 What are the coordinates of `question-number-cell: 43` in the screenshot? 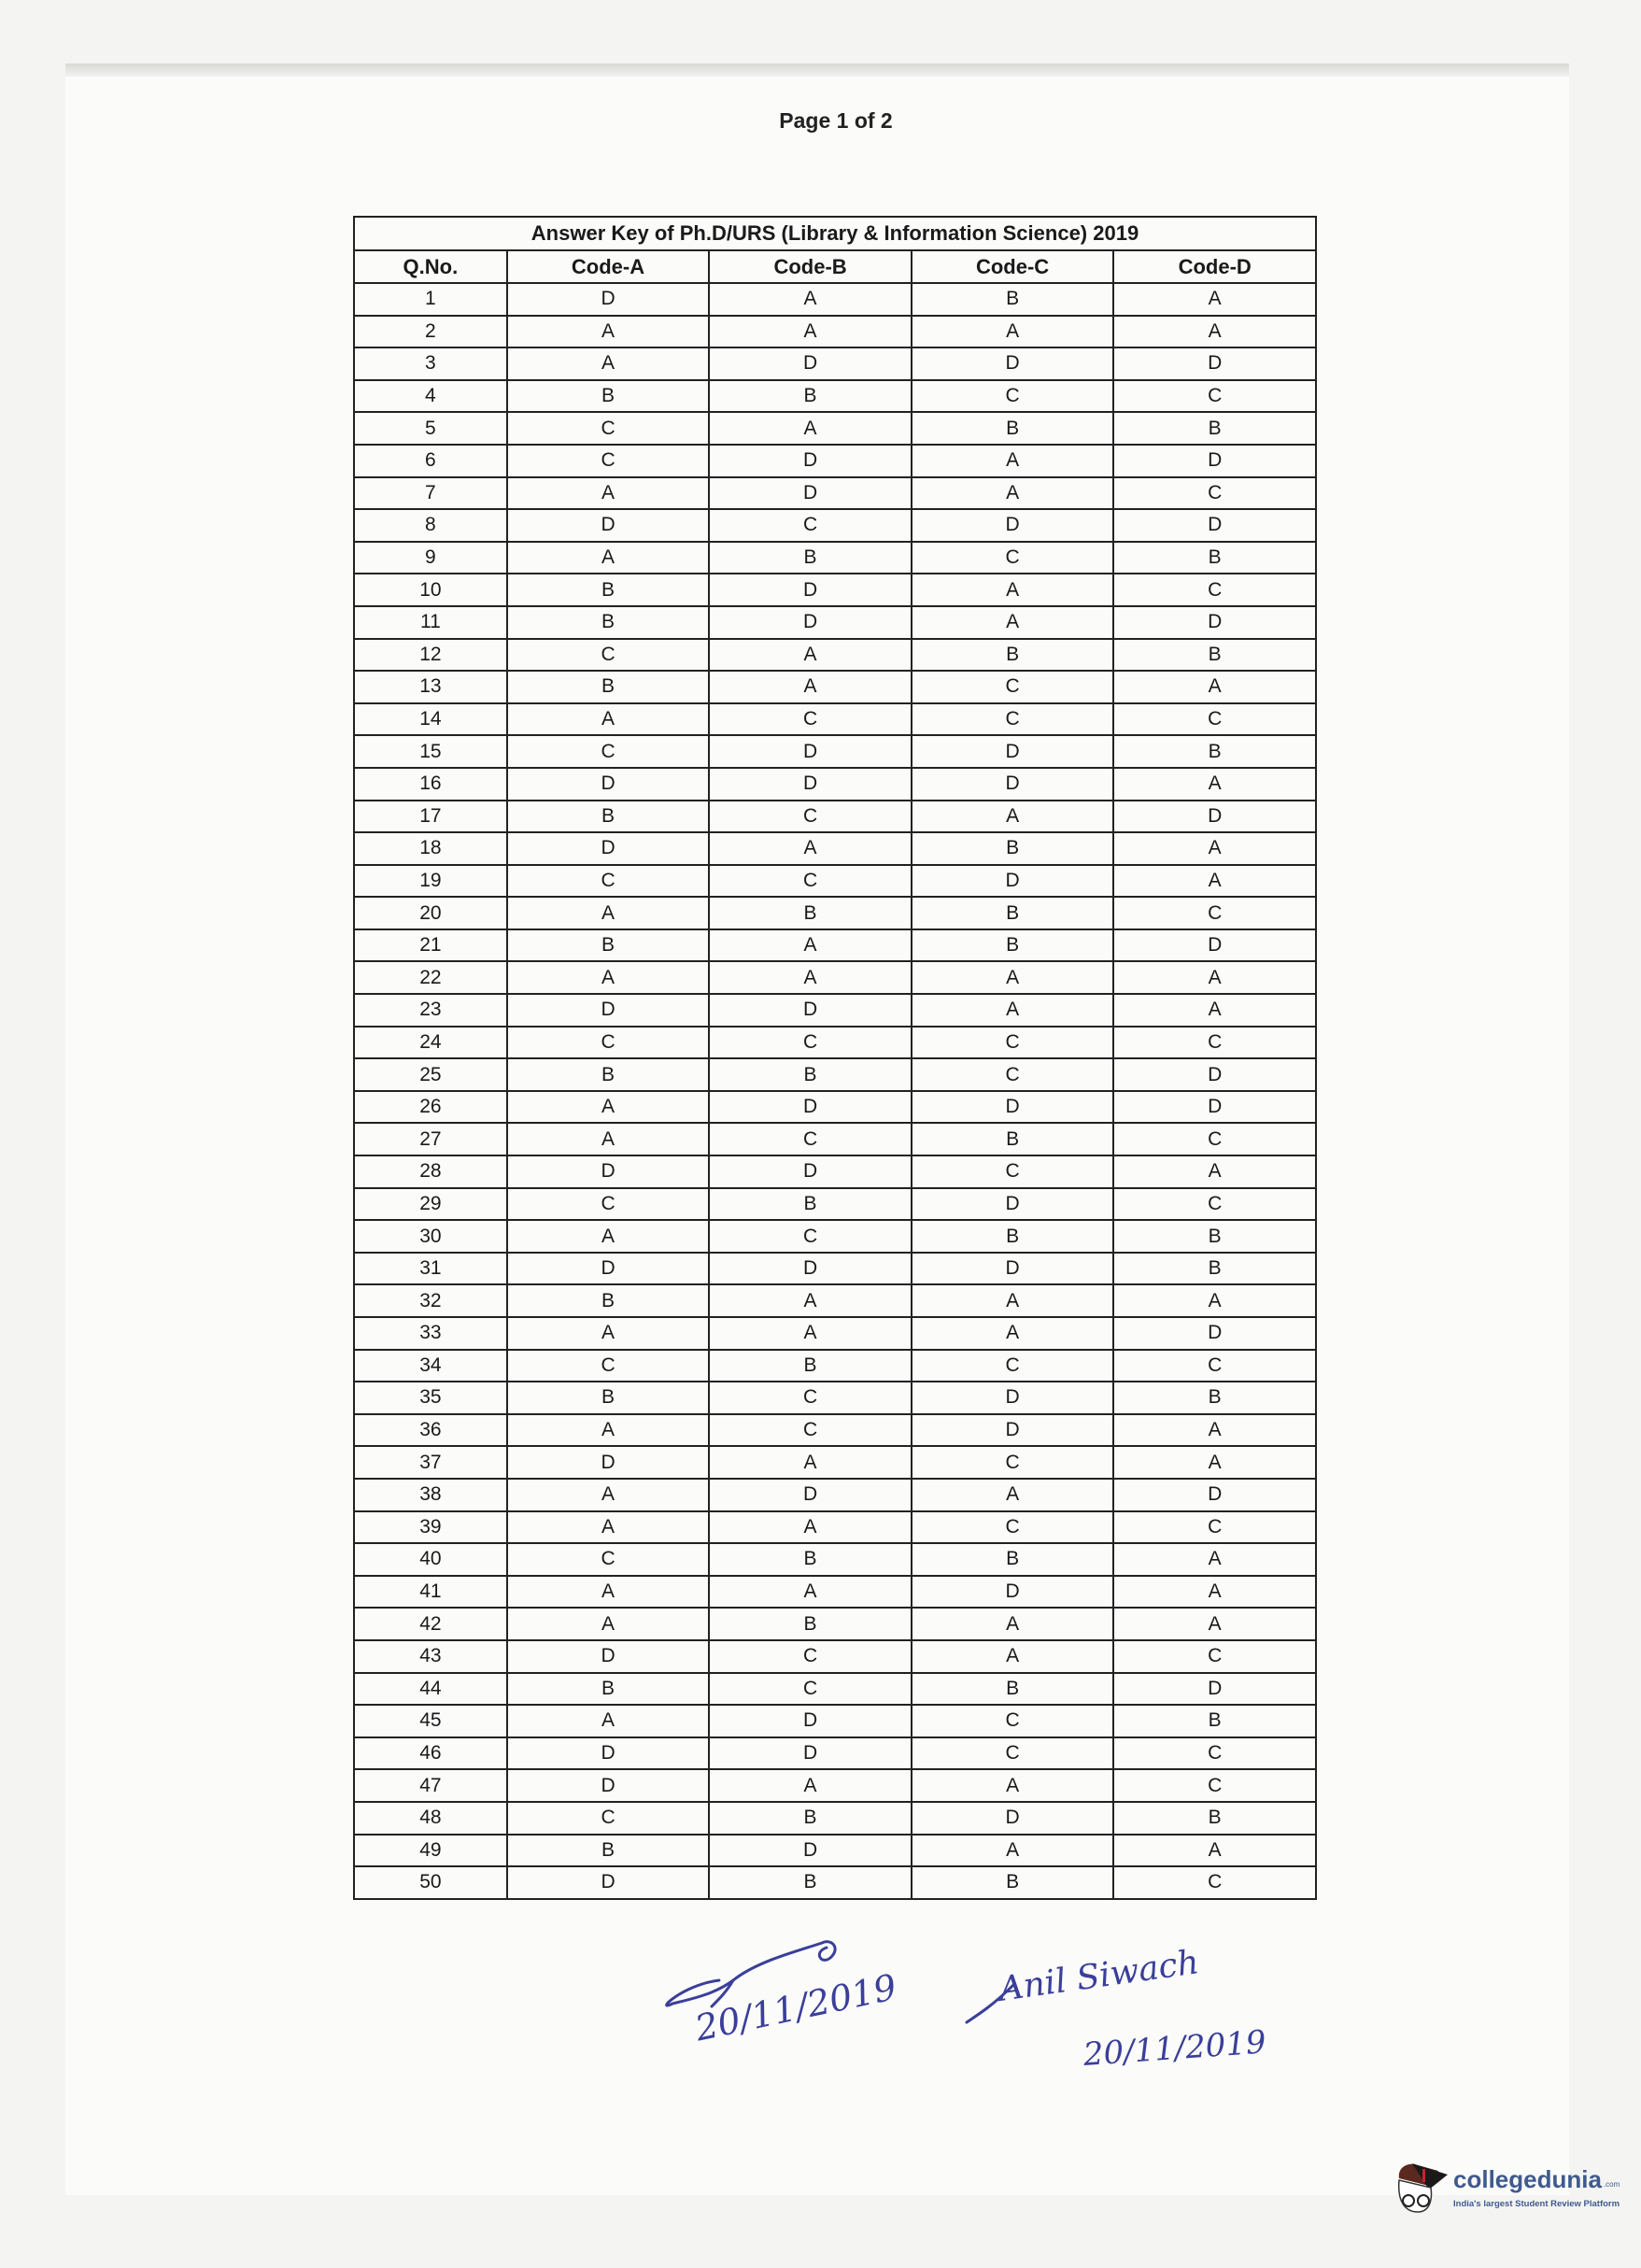 It's located at (430, 1656).